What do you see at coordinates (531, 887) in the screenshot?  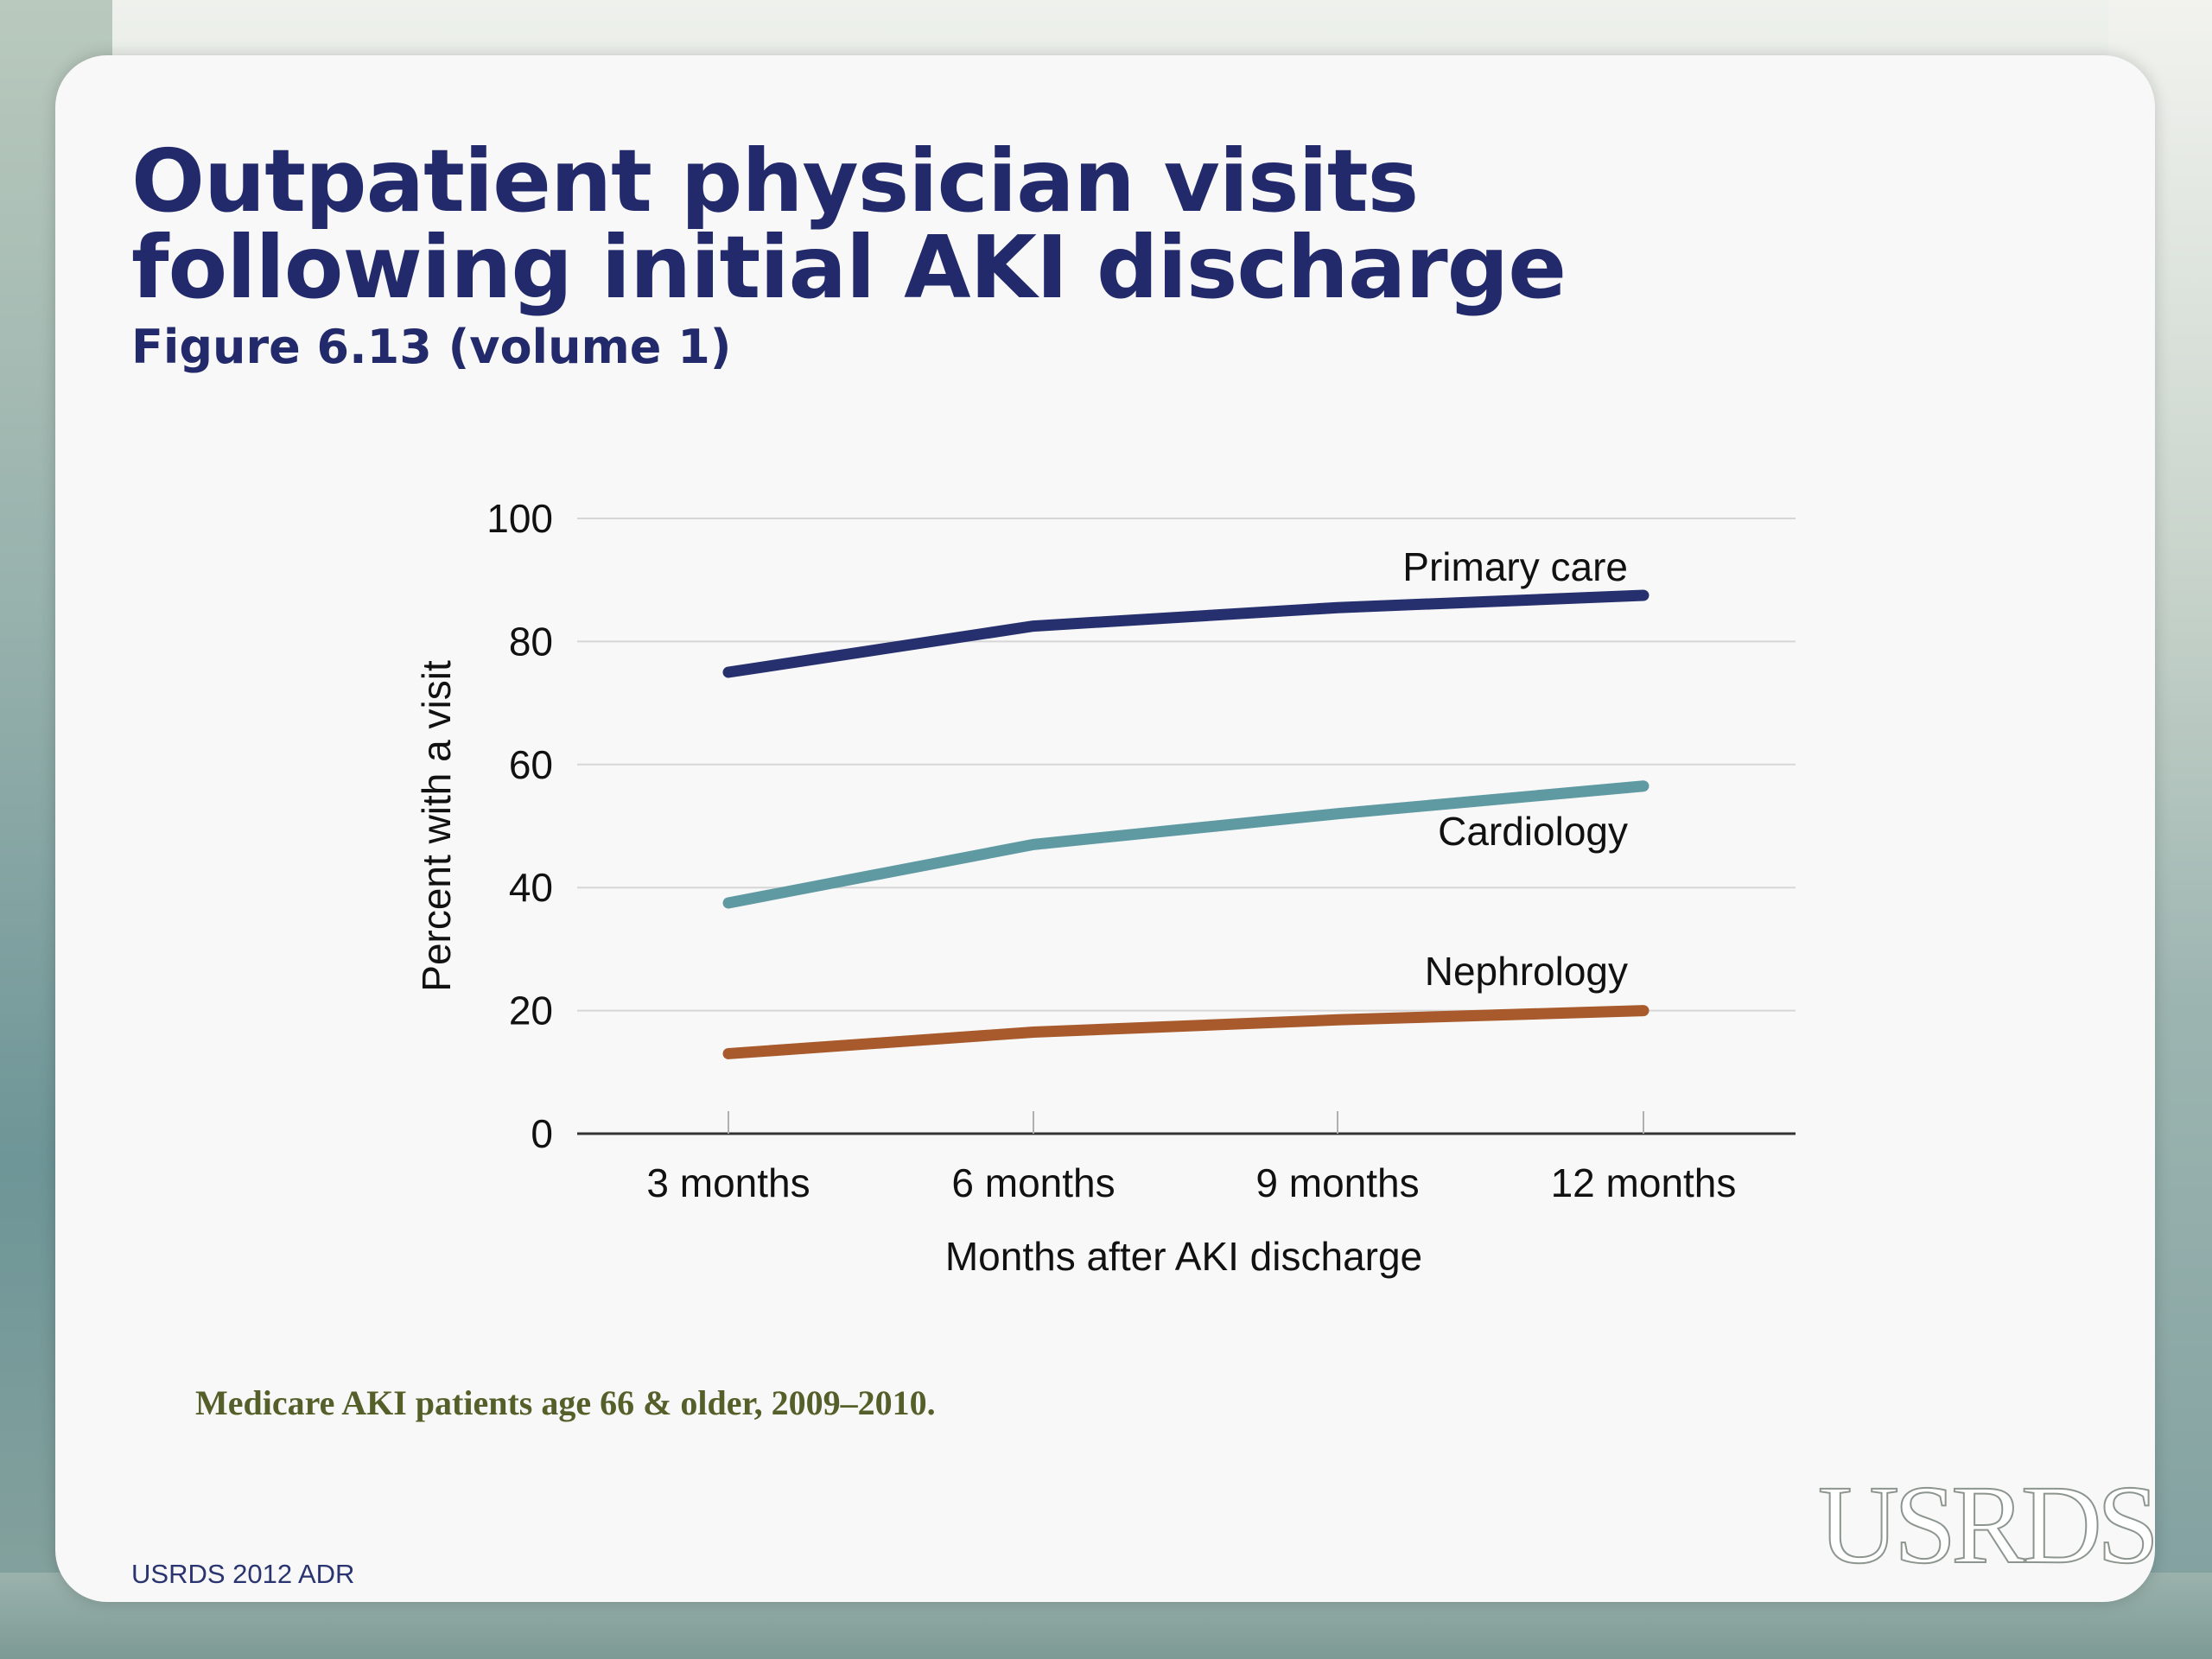 I see `y-tick-label-40: 40` at bounding box center [531, 887].